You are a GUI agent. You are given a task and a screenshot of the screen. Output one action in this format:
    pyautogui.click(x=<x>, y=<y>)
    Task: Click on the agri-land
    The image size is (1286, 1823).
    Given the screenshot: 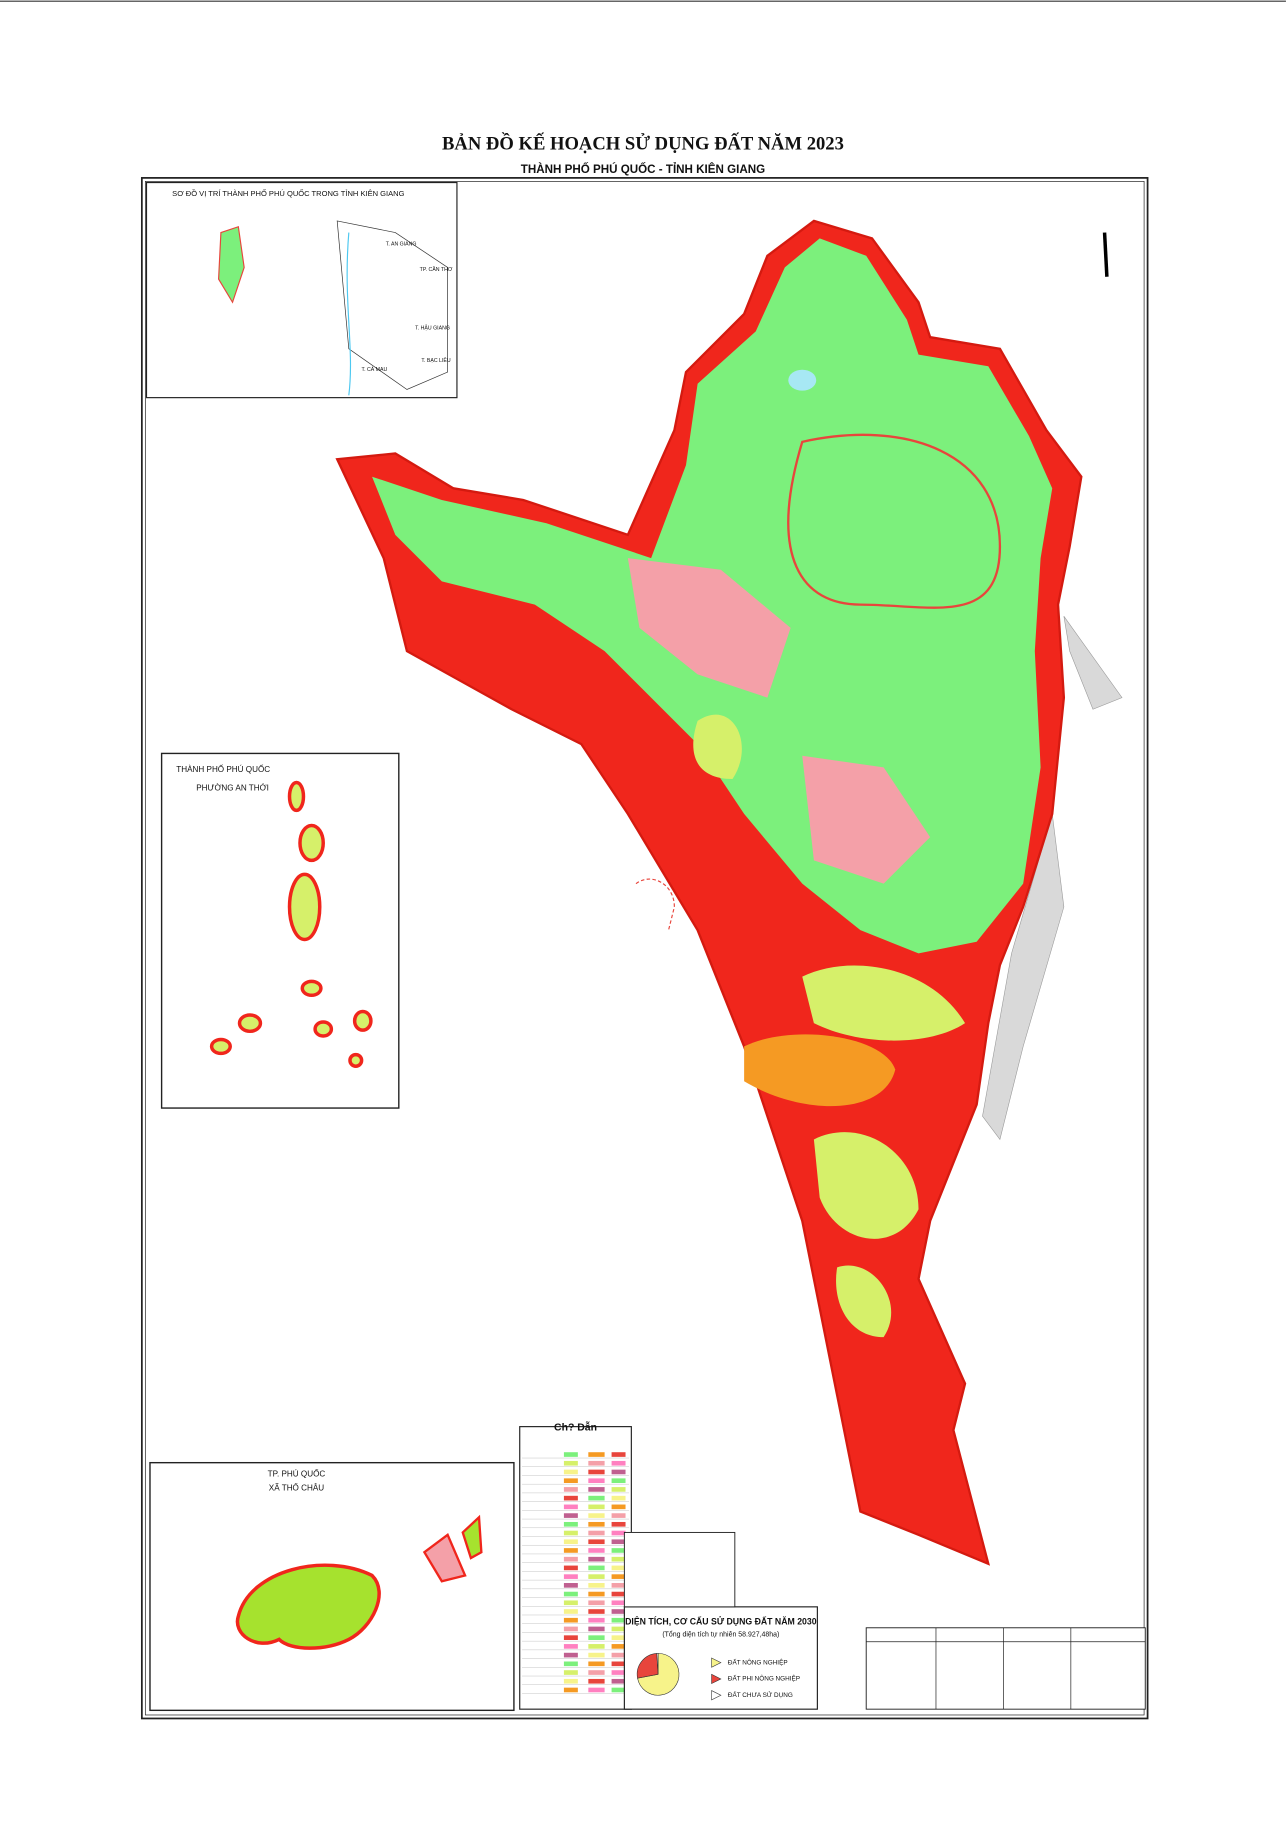 What is the action you would take?
    pyautogui.click(x=820, y=1070)
    